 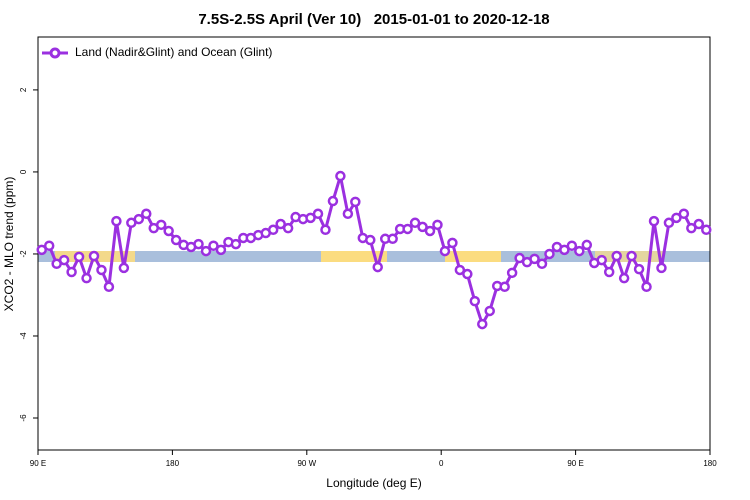 I want to click on y-axis-label: XCO2 - MLO trend (ppm), so click(x=9, y=244).